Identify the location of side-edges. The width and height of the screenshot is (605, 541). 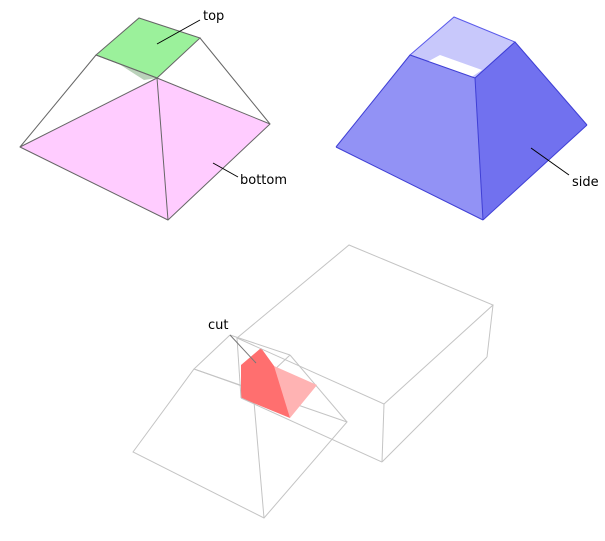
(461, 131).